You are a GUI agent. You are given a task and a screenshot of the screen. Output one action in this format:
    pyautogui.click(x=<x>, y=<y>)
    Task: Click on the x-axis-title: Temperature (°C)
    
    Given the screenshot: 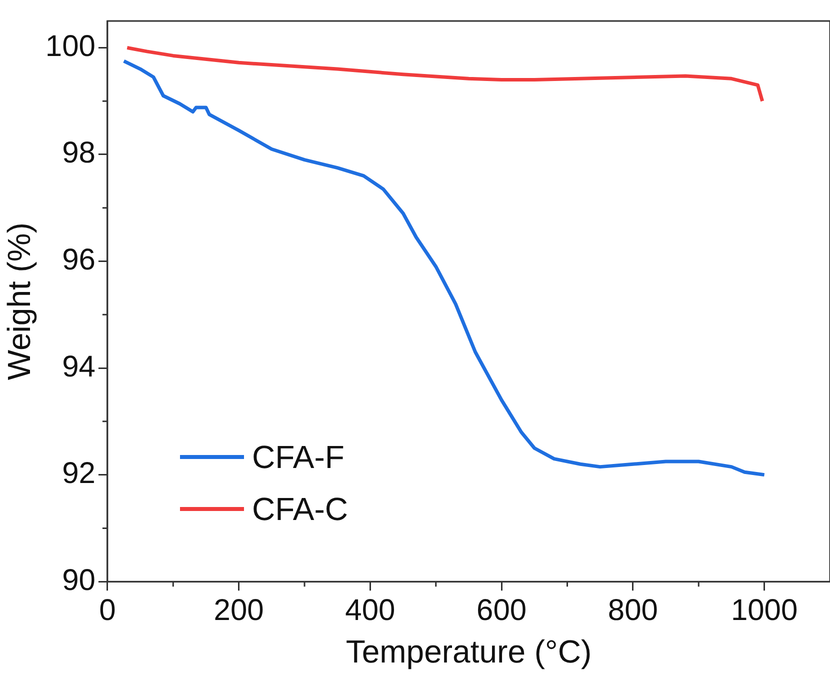 What is the action you would take?
    pyautogui.click(x=469, y=652)
    